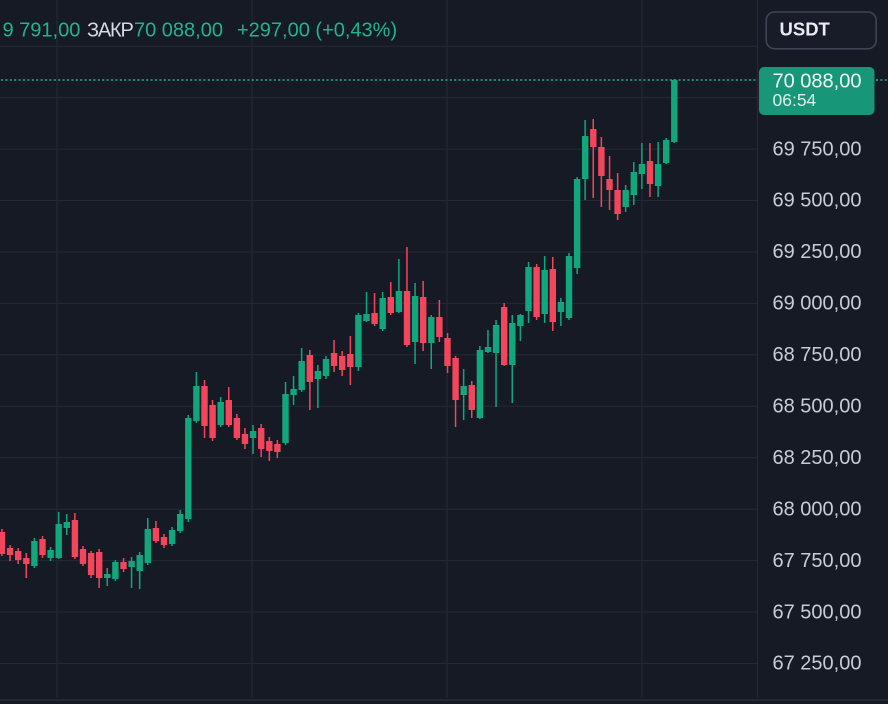  Describe the element at coordinates (817, 149) in the screenshot. I see `svg-text: 69 750,00` at that location.